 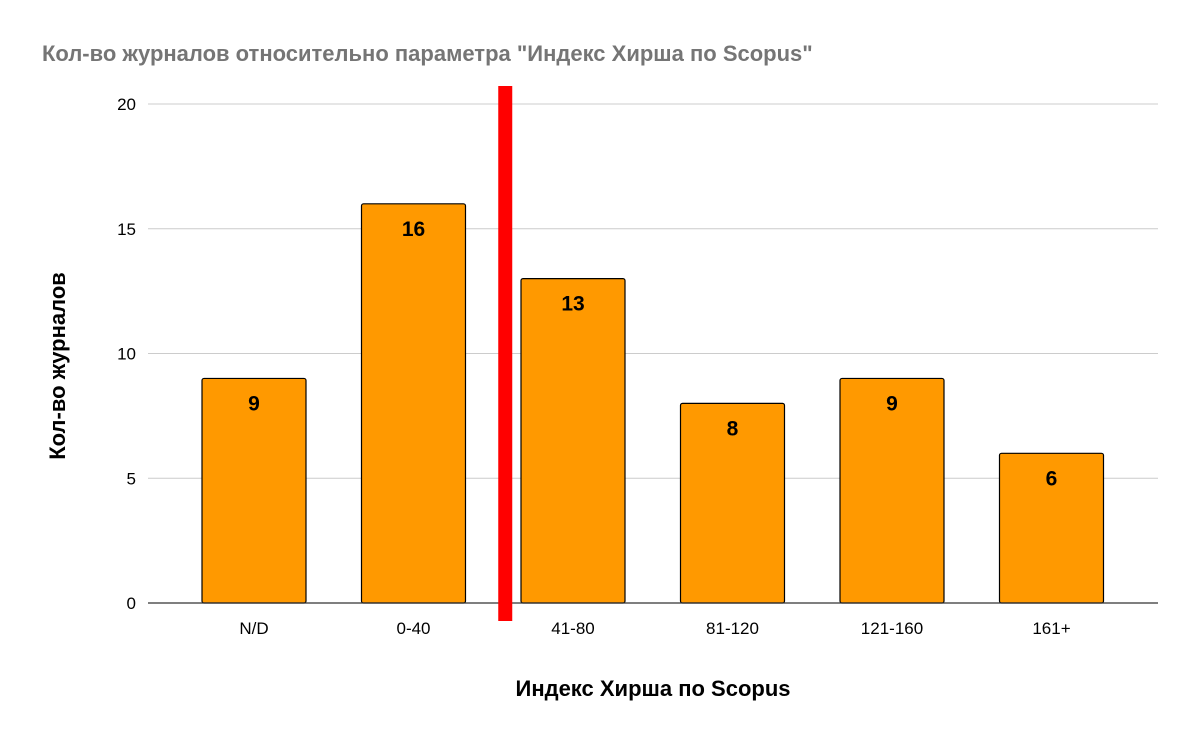 What do you see at coordinates (572, 628) in the screenshot?
I see `x-tick-label: 41-80` at bounding box center [572, 628].